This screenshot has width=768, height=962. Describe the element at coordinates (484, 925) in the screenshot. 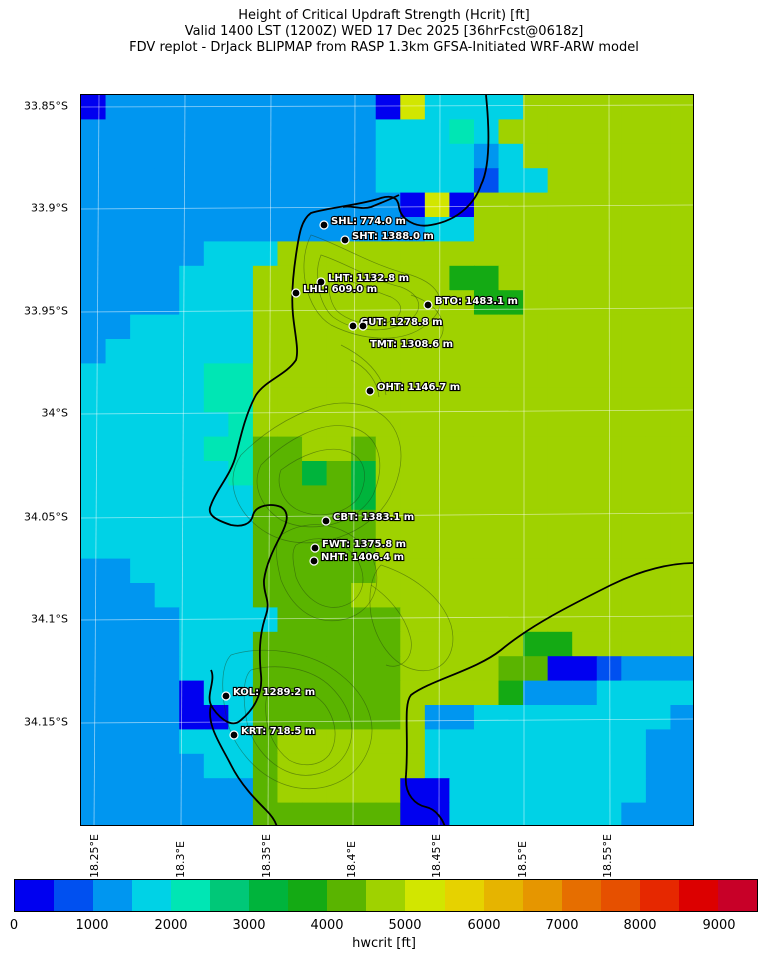

I see `colorbar-tick: 6000` at that location.